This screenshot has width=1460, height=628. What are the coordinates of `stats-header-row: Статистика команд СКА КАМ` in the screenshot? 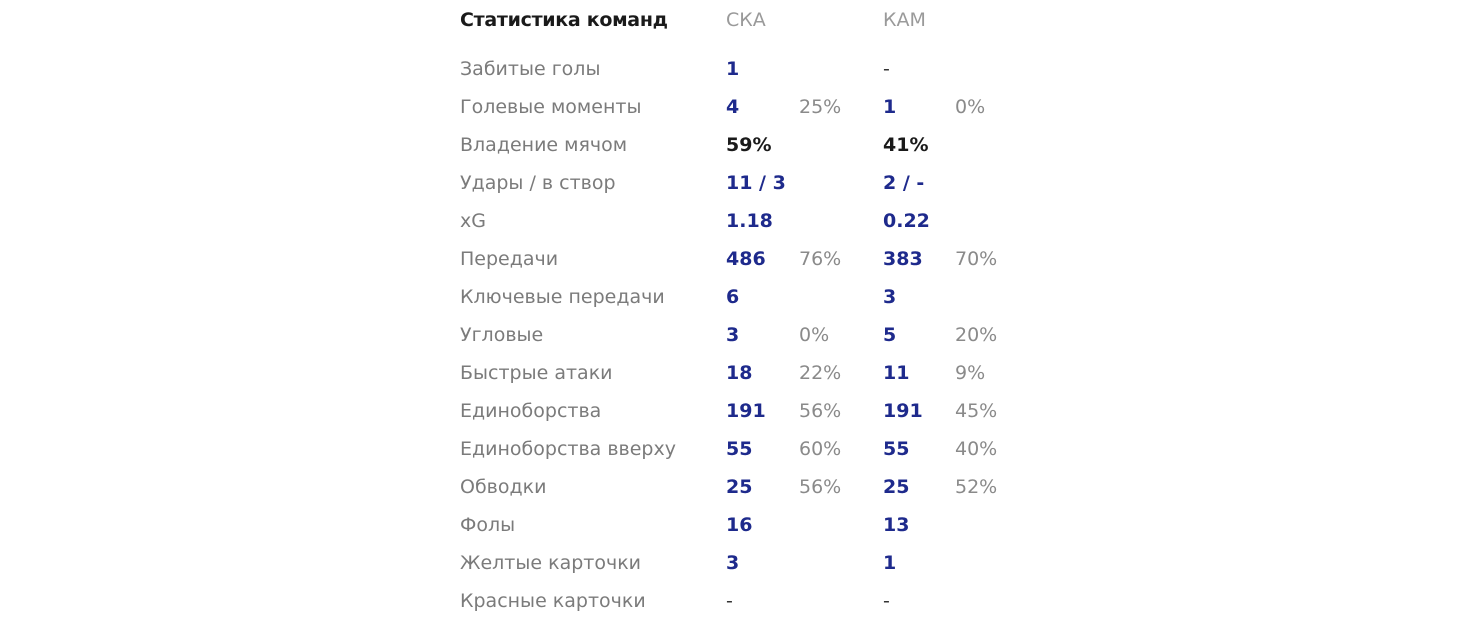 It's located at (770, 20).